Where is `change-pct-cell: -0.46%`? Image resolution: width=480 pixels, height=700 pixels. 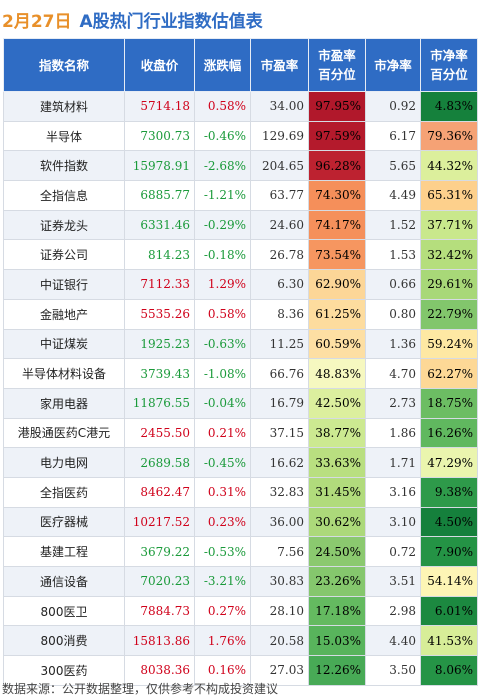
change-pct-cell: -0.46% is located at coordinates (222, 136).